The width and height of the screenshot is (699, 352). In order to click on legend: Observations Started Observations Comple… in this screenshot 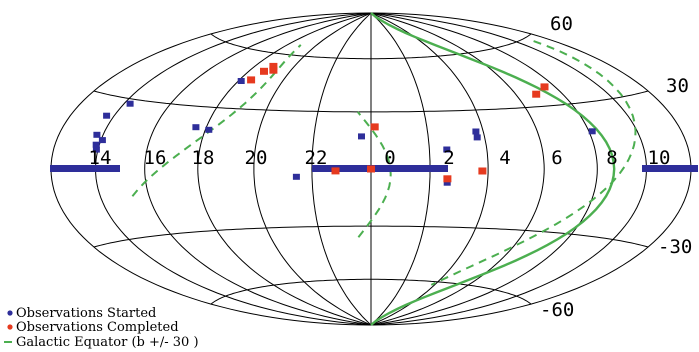, I will do `click(101, 328)`.